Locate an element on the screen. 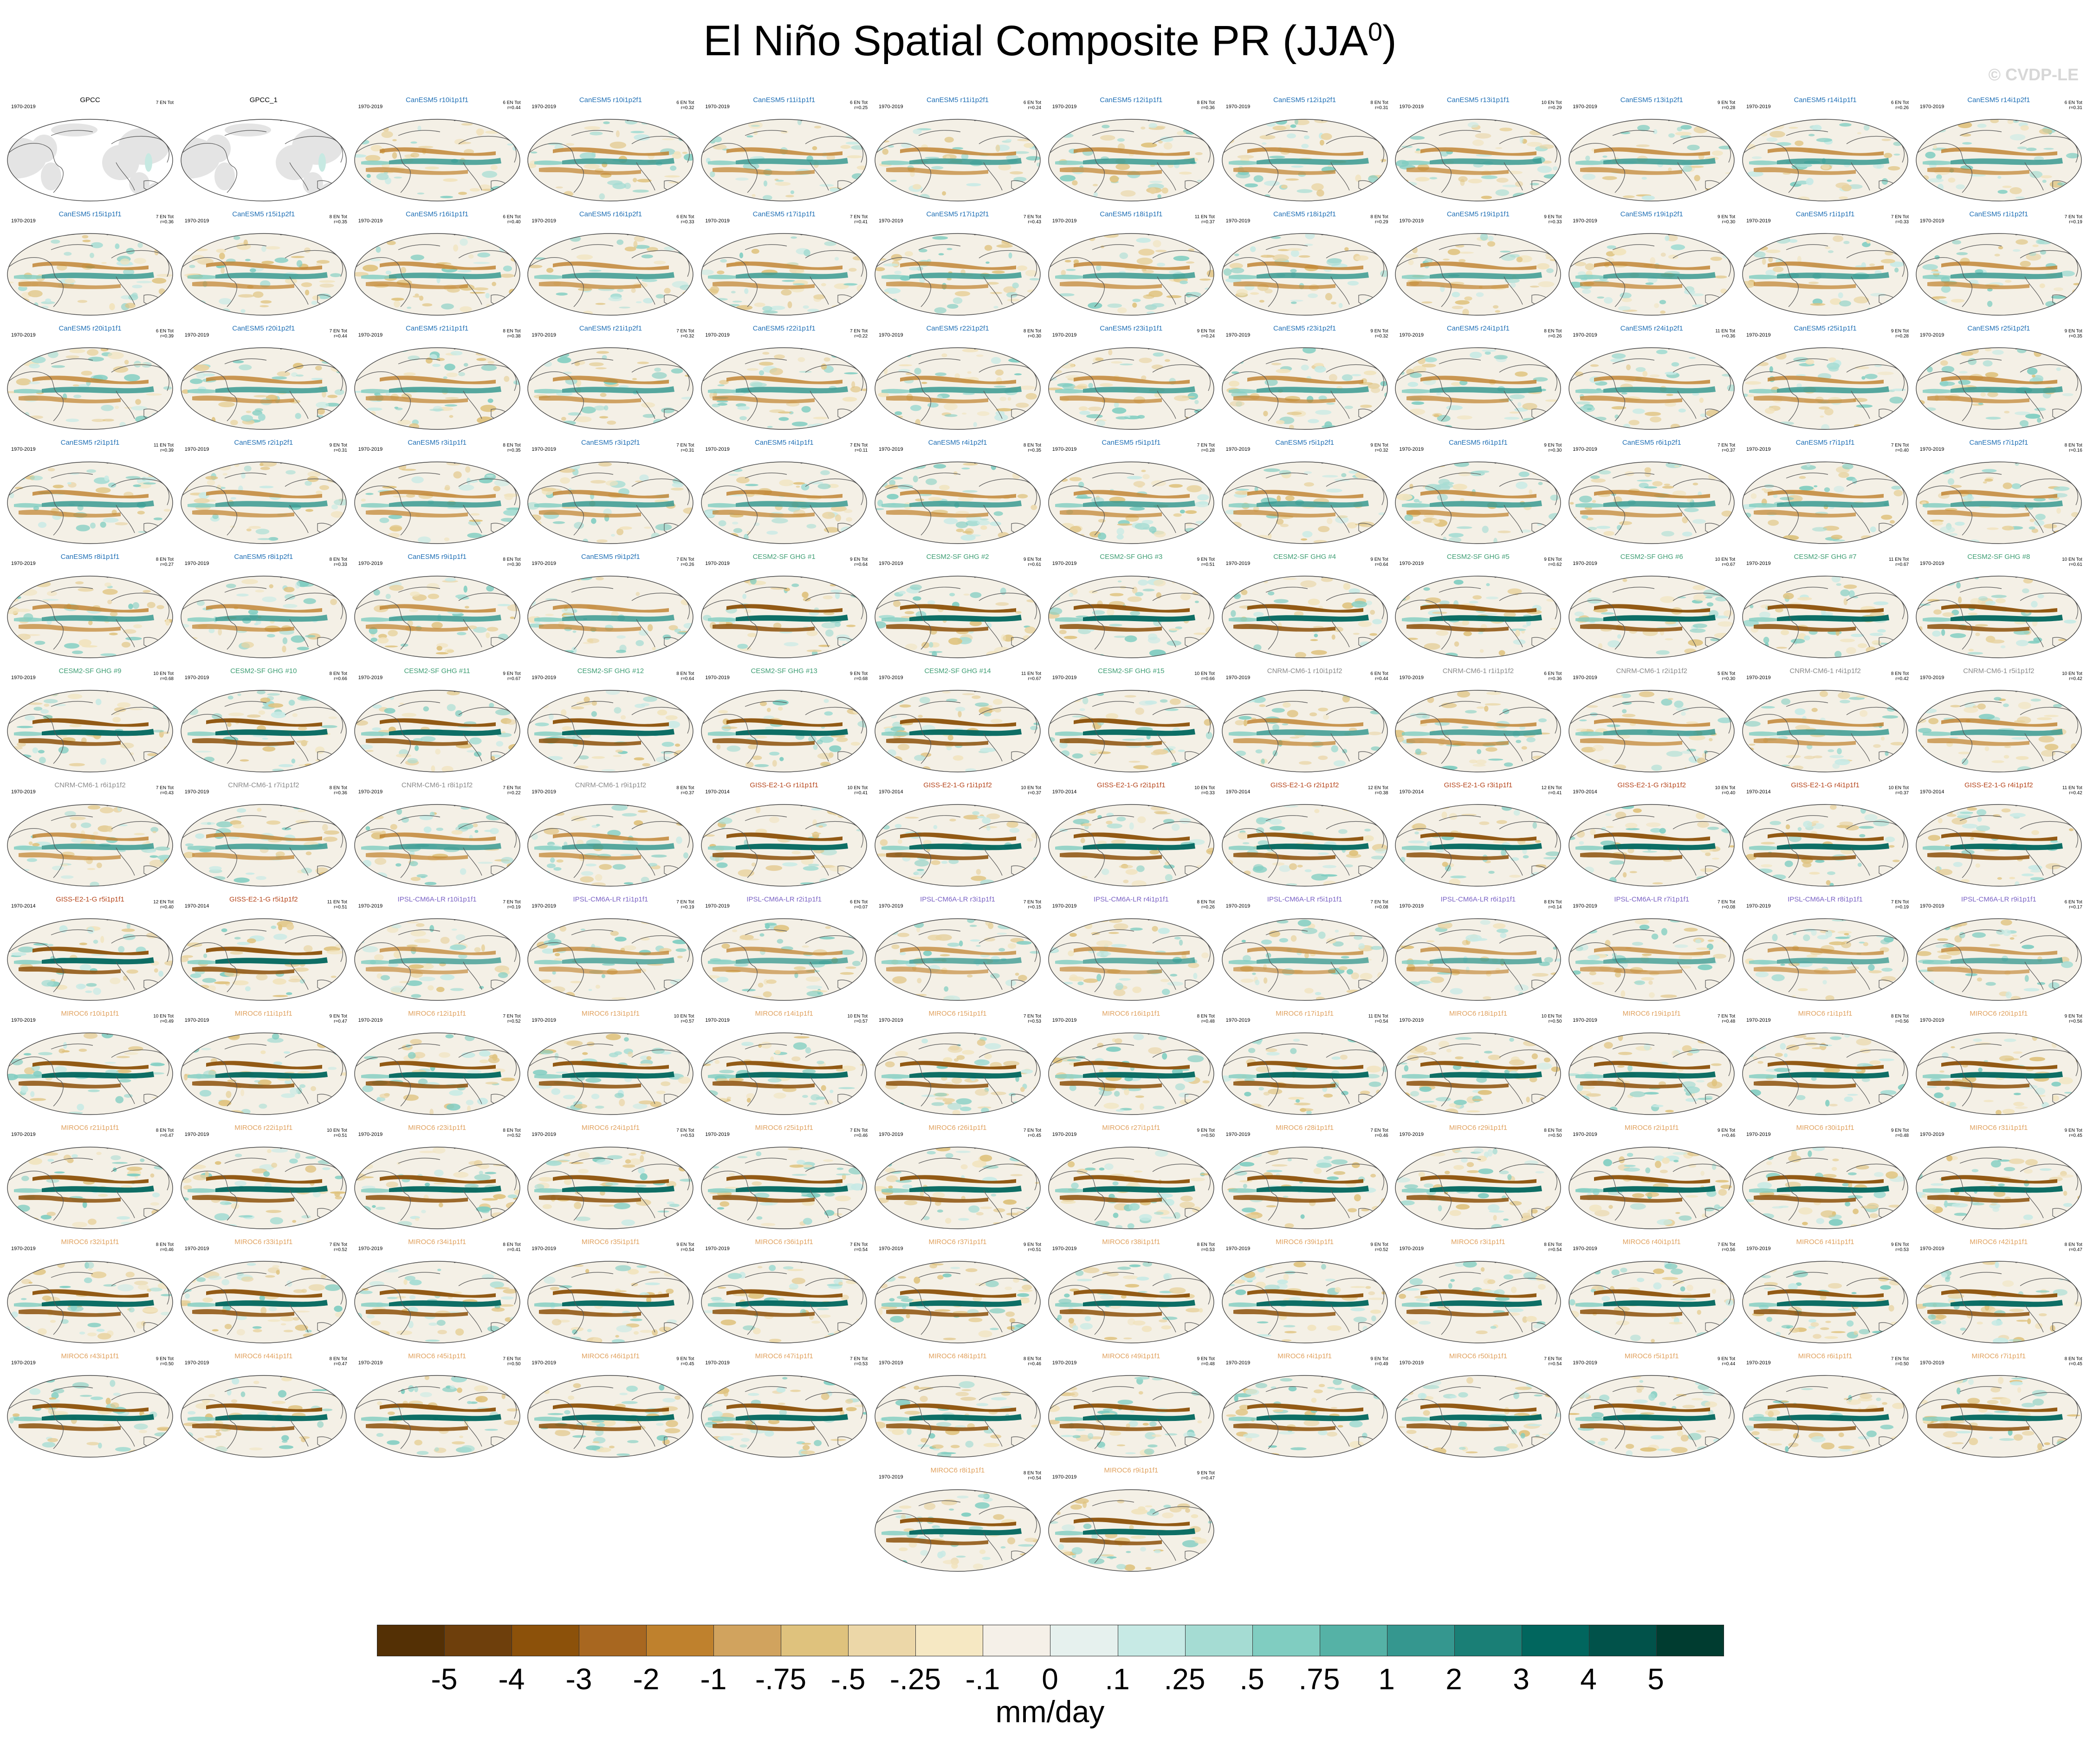  map-panel: 1970-2019 CESM2-SF GHG #9 10 EN Tot r=0.68 is located at coordinates (90, 721).